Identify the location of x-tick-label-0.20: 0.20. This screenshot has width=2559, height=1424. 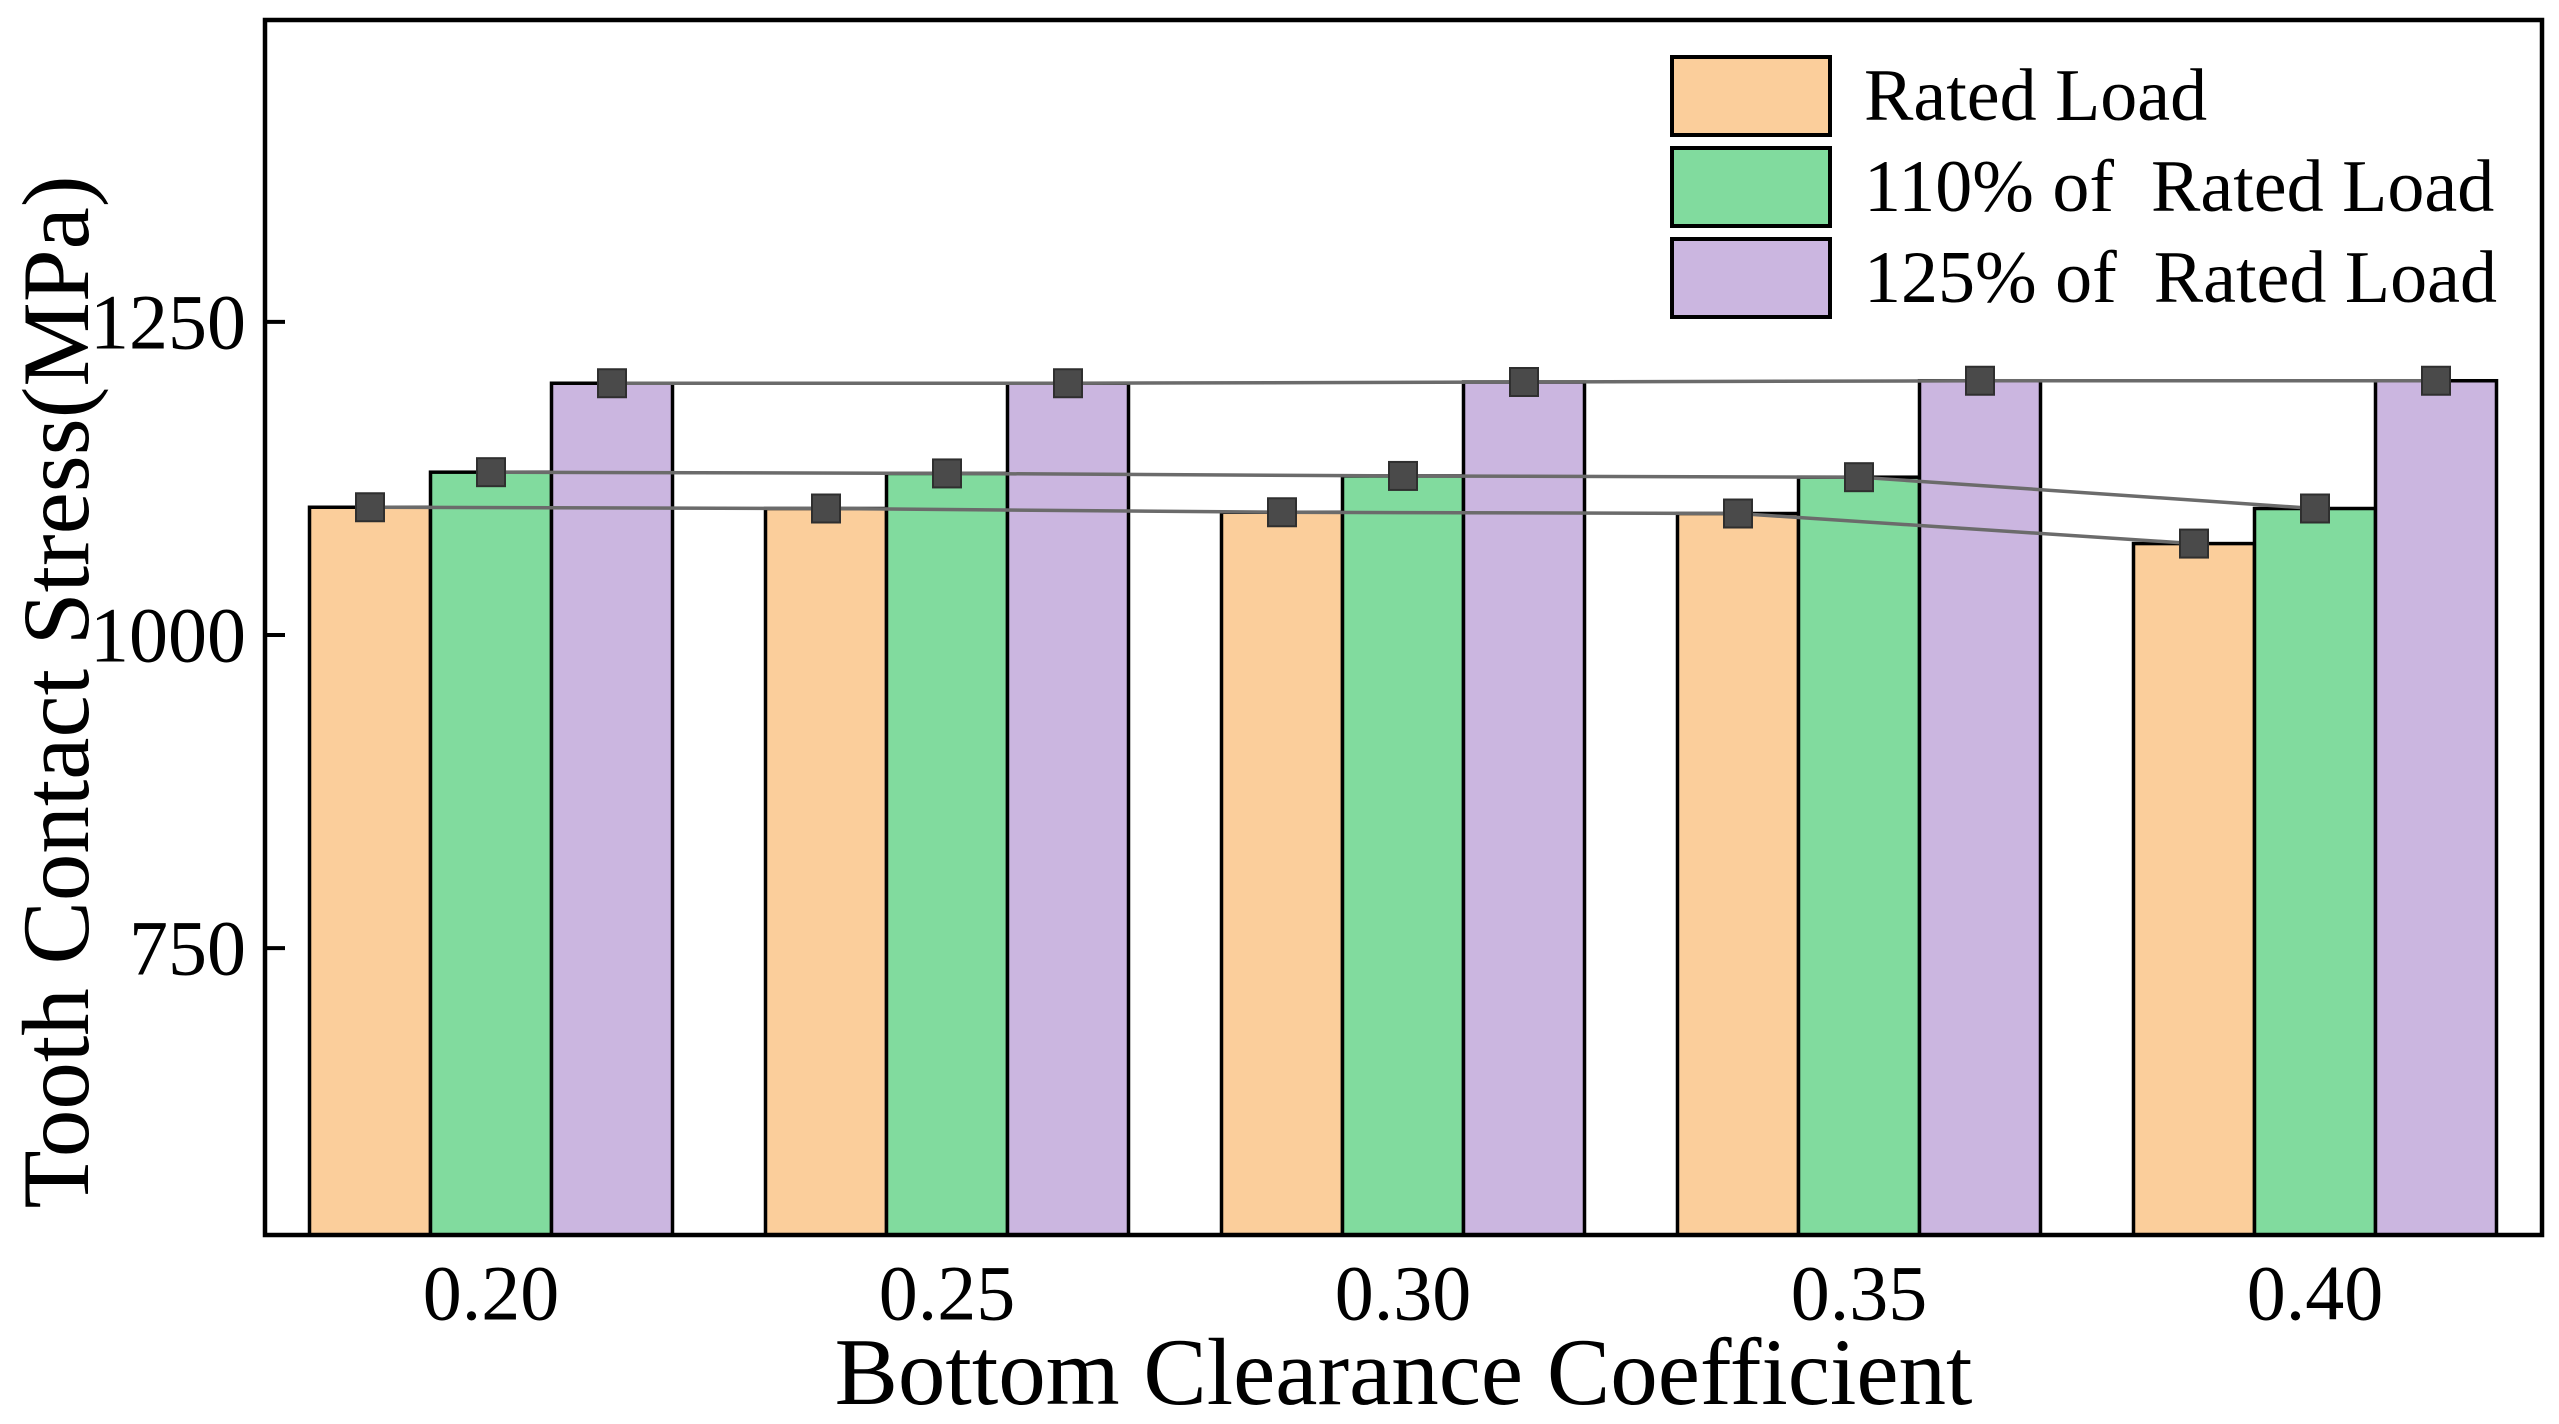
(491, 1293).